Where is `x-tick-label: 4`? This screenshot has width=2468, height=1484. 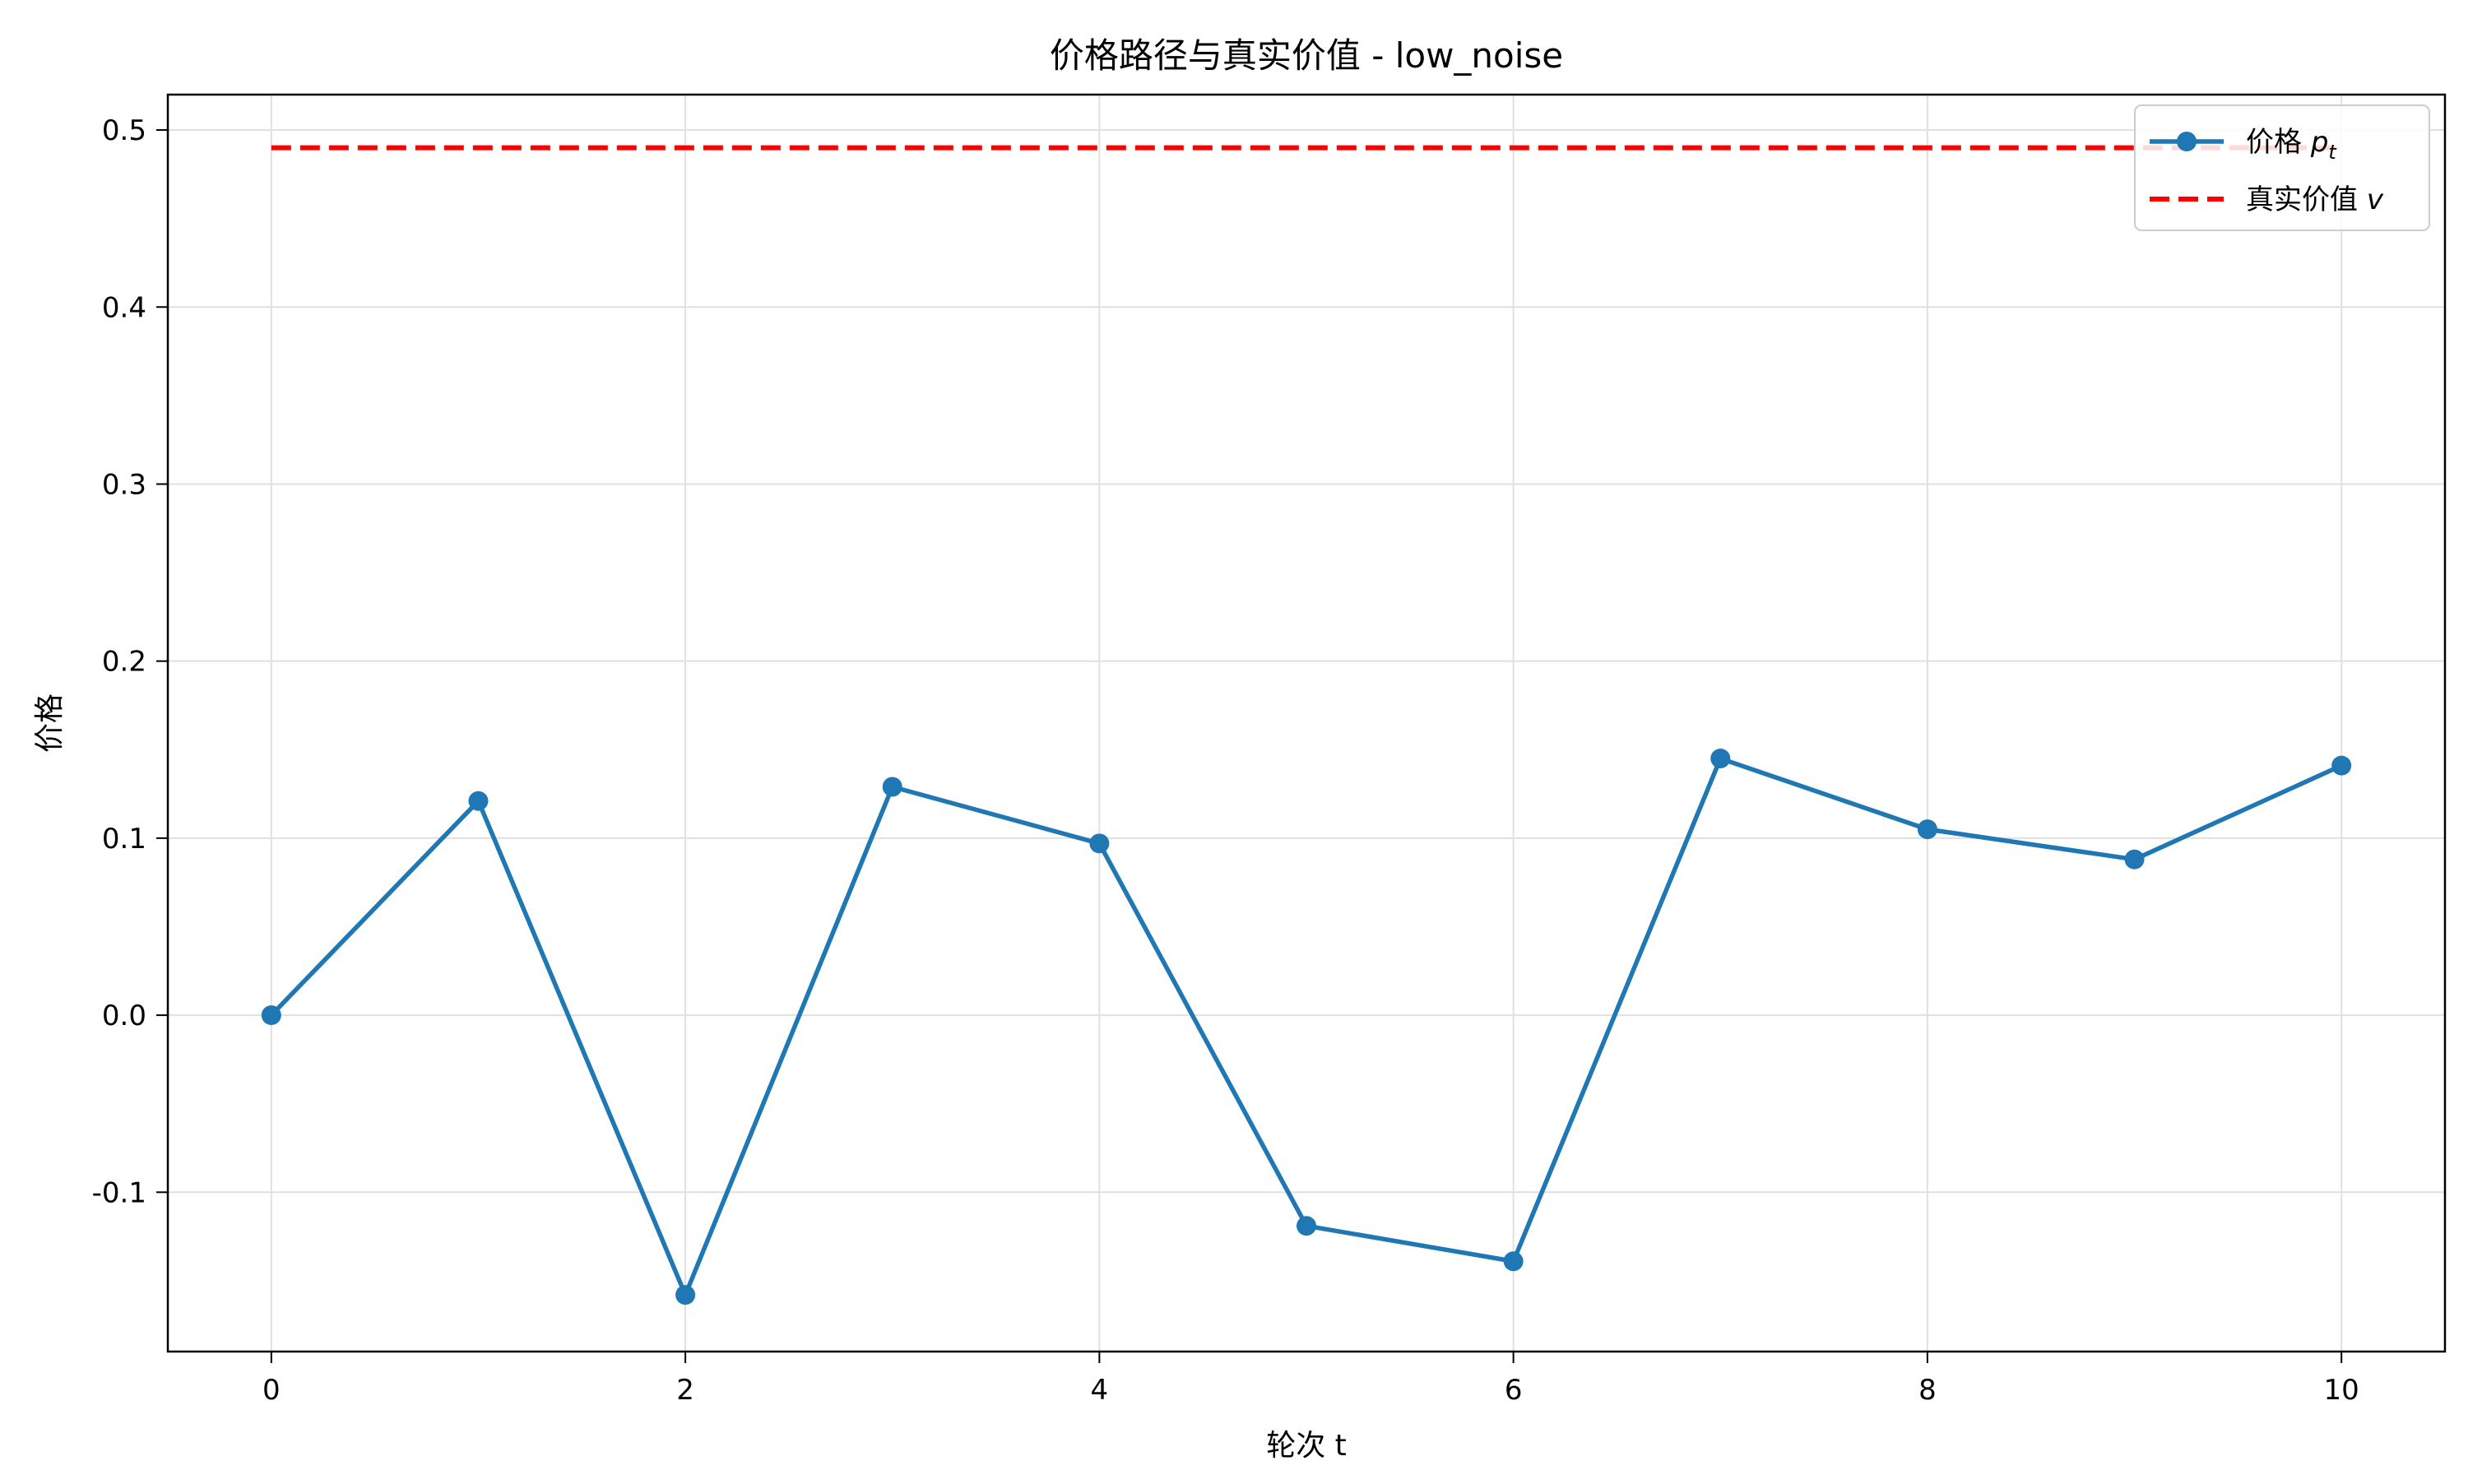
x-tick-label: 4 is located at coordinates (1100, 1390).